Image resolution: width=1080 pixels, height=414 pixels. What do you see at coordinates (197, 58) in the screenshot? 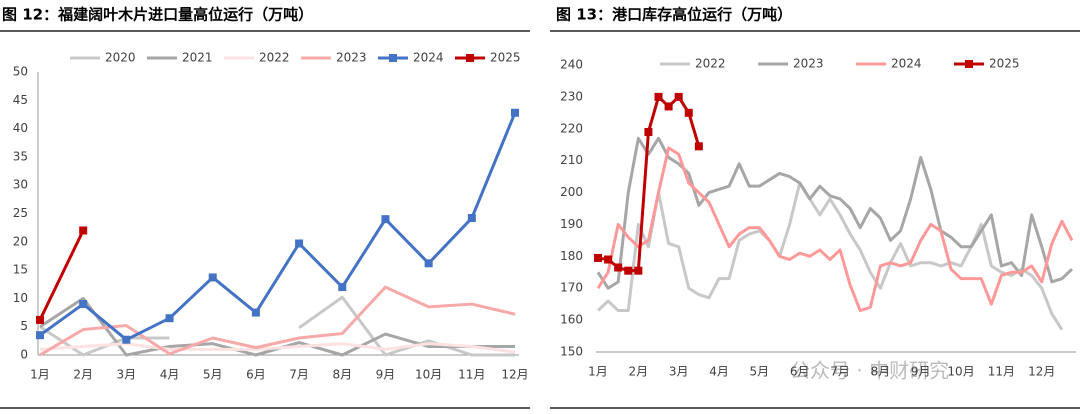
I see `legend-label: 2021` at bounding box center [197, 58].